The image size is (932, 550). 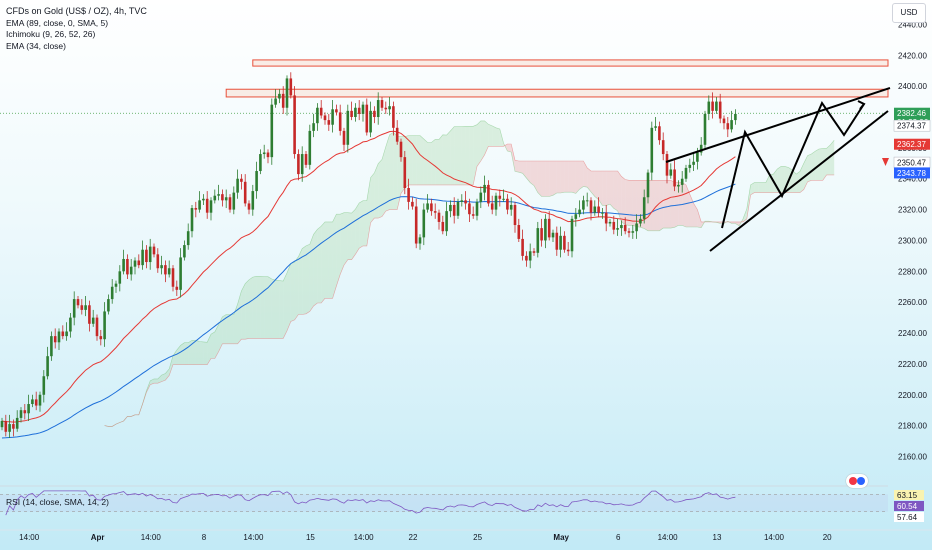 What do you see at coordinates (857, 481) in the screenshot?
I see `events-badge-icon` at bounding box center [857, 481].